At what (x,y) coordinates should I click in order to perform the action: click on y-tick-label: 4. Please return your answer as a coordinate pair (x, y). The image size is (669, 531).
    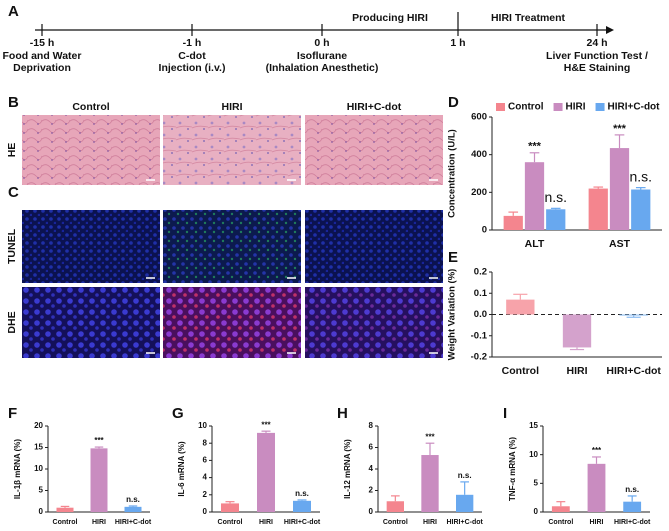
    Looking at the image, I should click on (205, 477).